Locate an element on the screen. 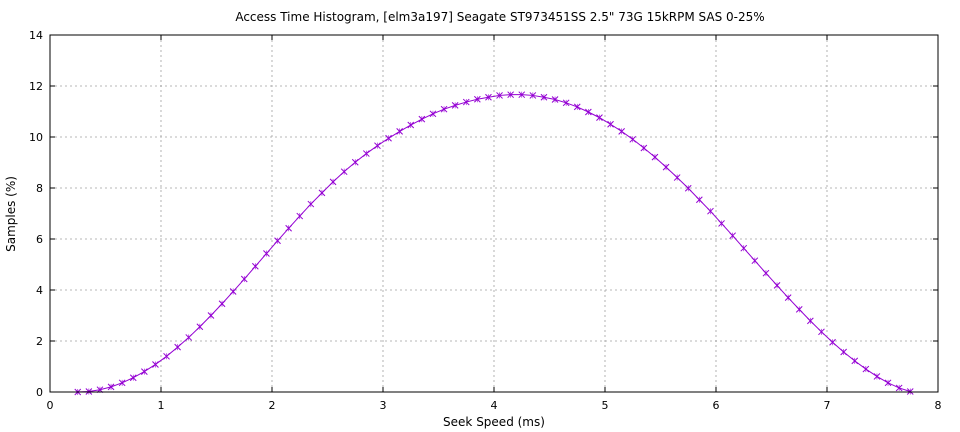 The height and width of the screenshot is (432, 960). y-tick-label: 2 is located at coordinates (39, 341).